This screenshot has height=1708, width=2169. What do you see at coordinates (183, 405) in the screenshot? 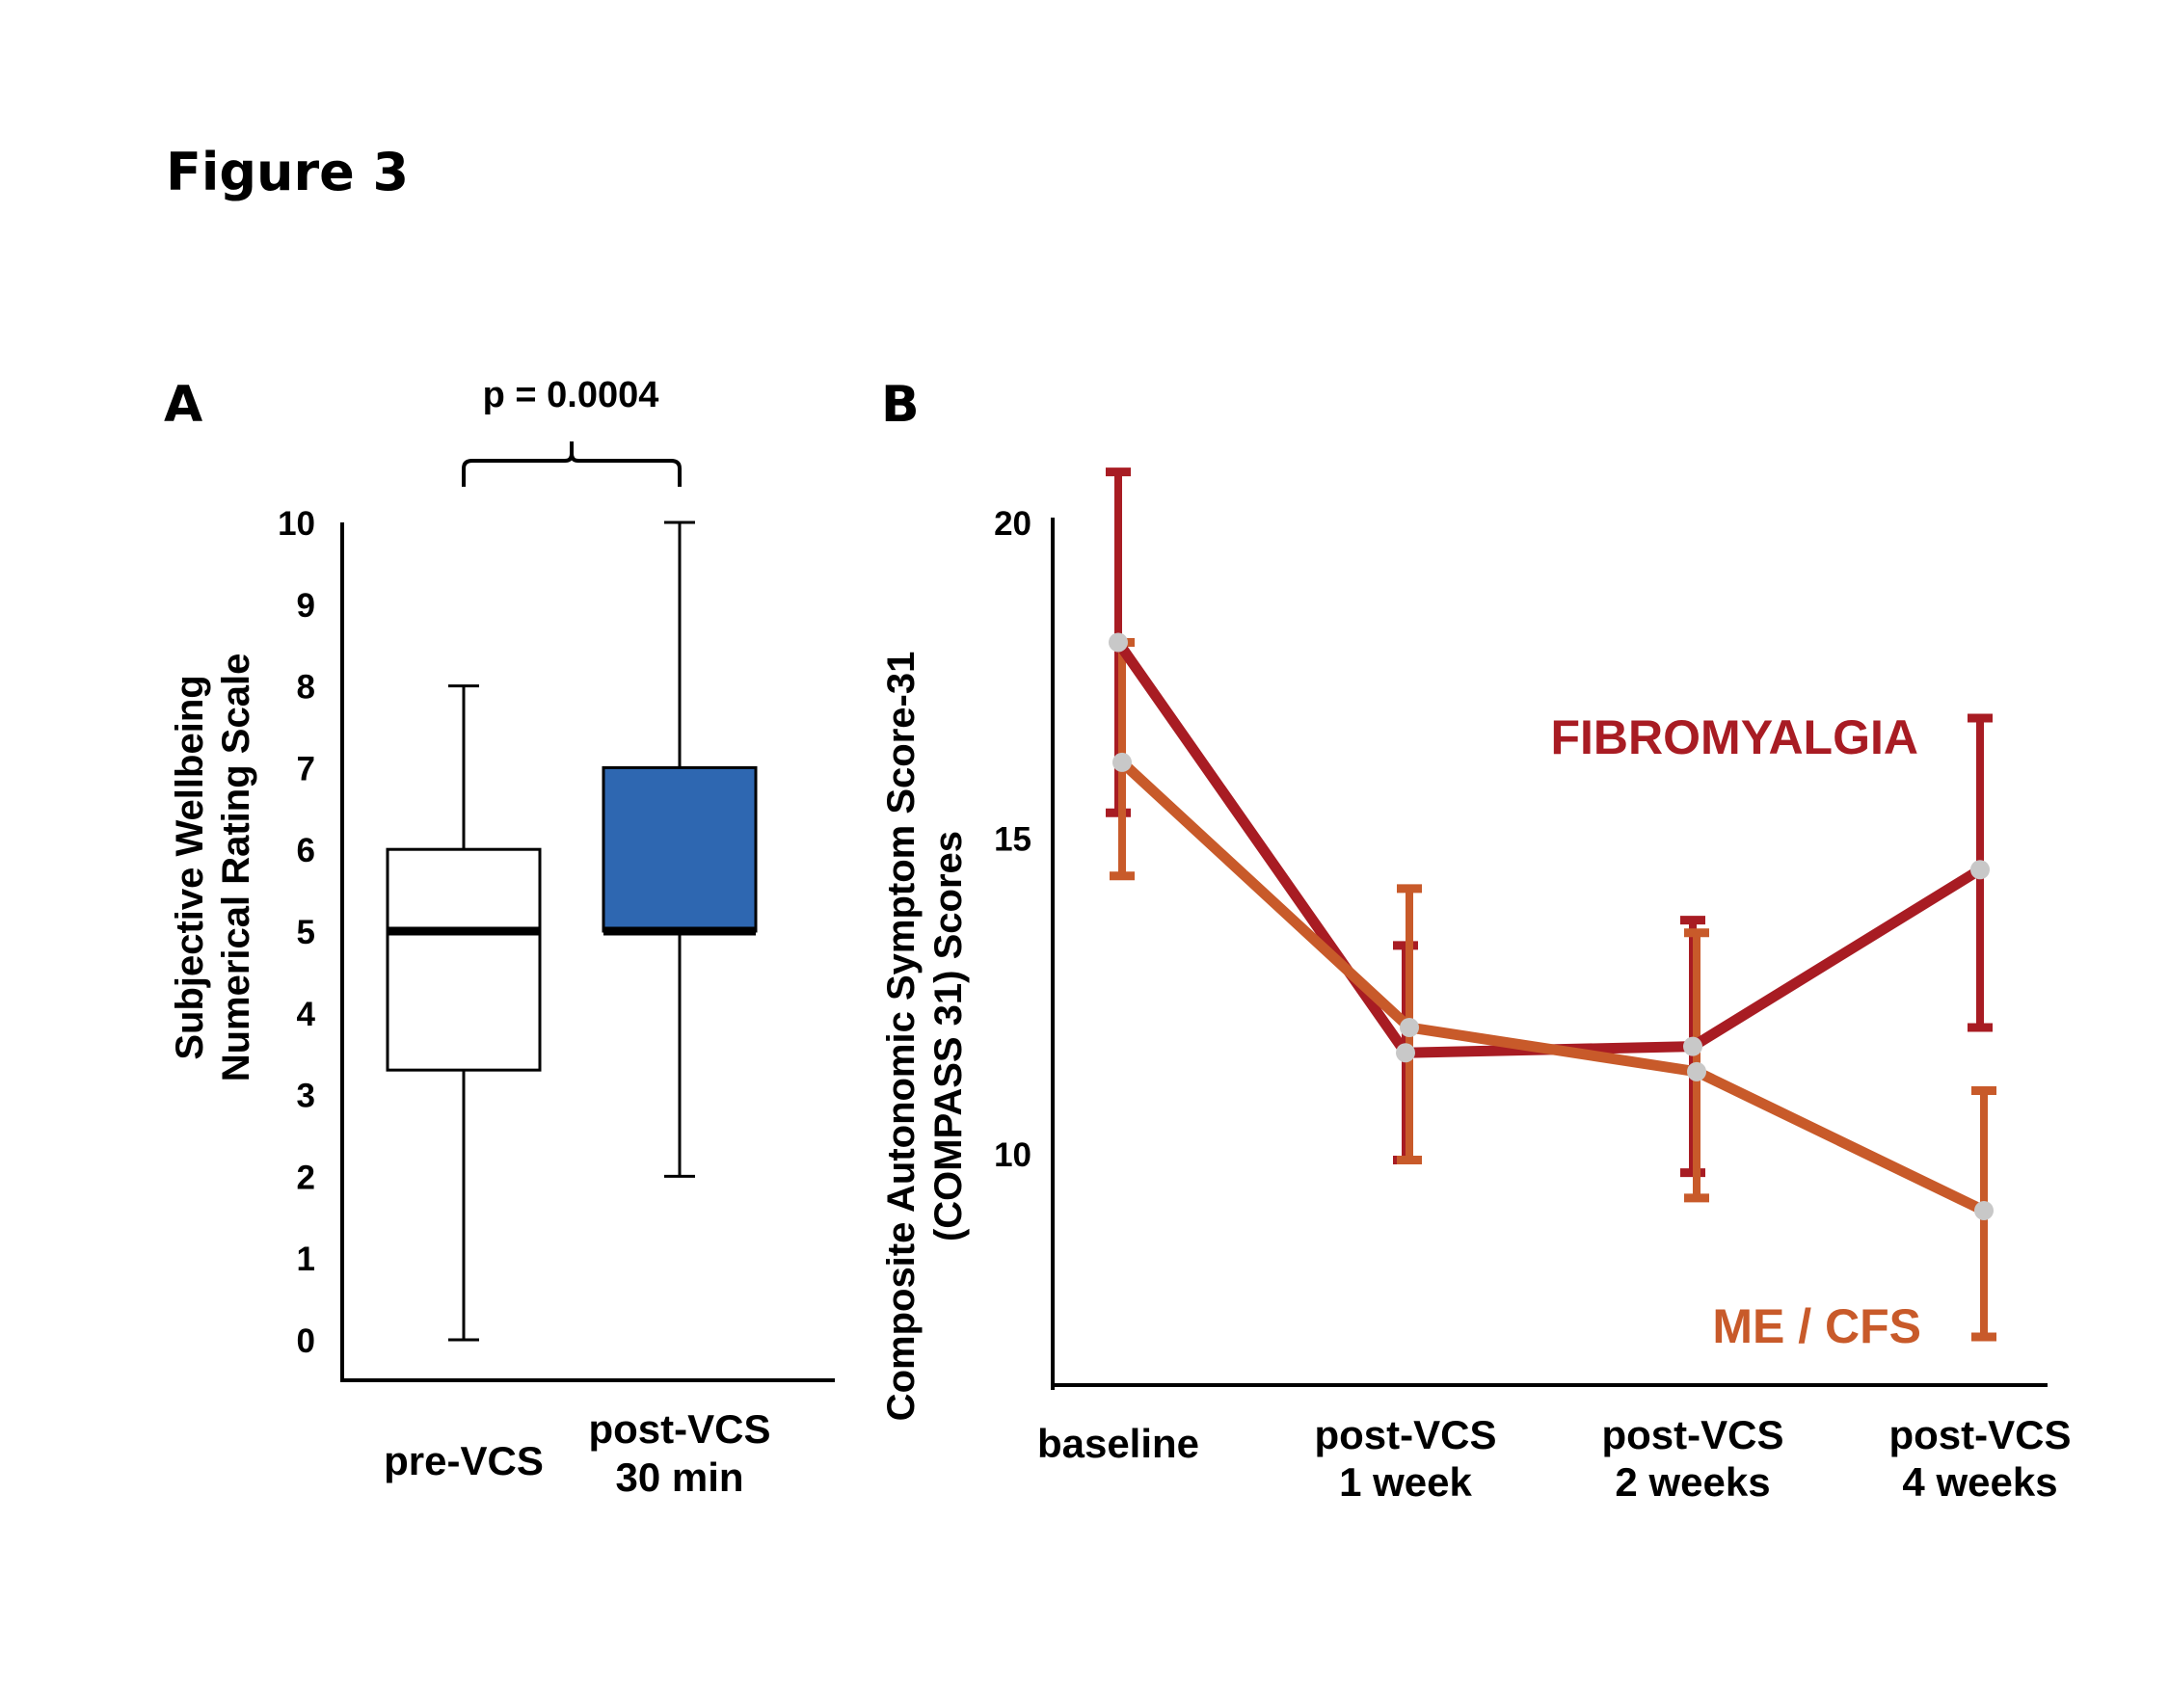
I see `panel-a-letter: A` at bounding box center [183, 405].